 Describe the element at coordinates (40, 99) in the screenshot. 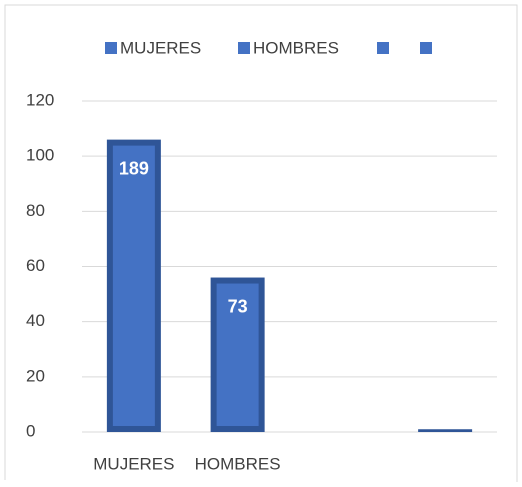

I see `y-tick-label: 120` at that location.